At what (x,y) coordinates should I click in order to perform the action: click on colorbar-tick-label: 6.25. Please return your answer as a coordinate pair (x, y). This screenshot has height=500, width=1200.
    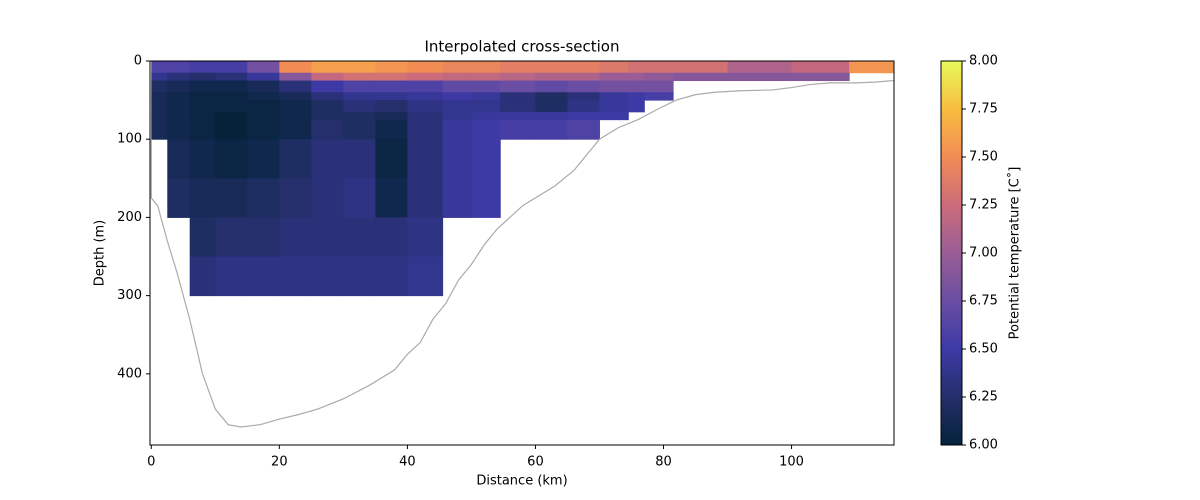
    Looking at the image, I should click on (983, 397).